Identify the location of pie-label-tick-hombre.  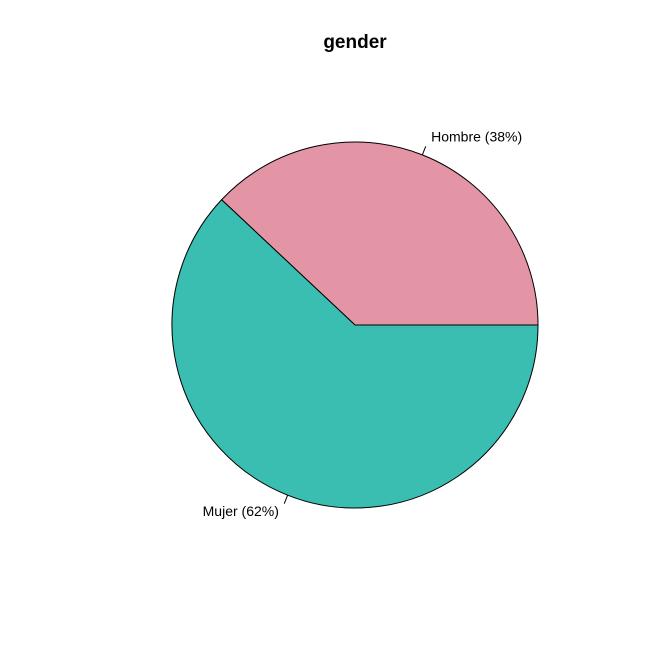
(424, 151).